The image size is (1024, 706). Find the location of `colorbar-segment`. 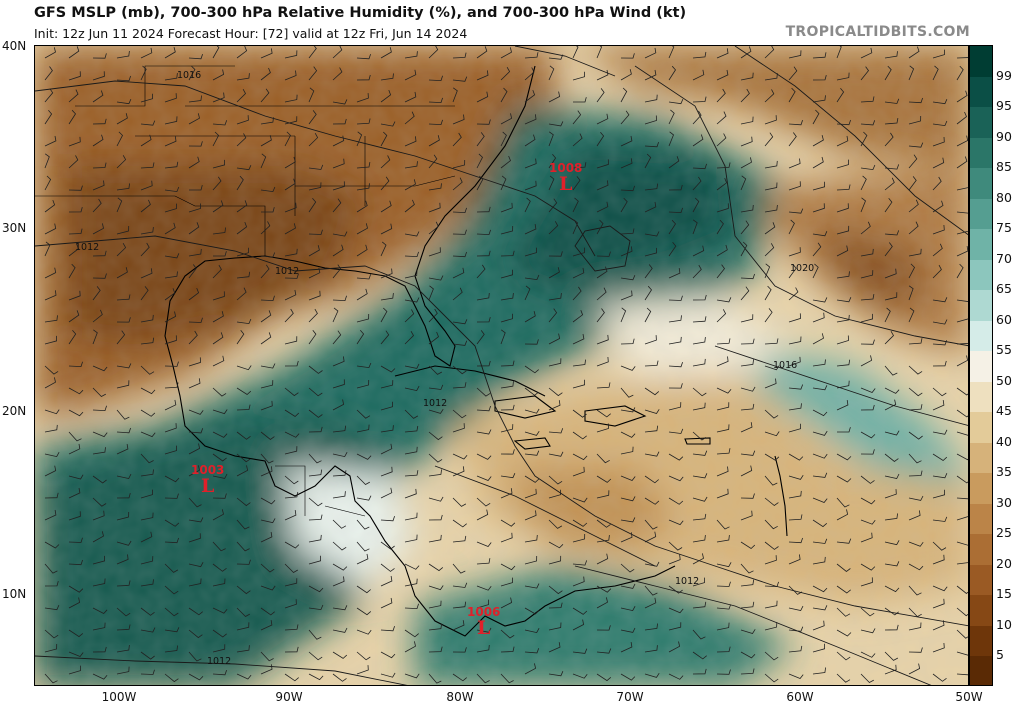

colorbar-segment is located at coordinates (981, 488).